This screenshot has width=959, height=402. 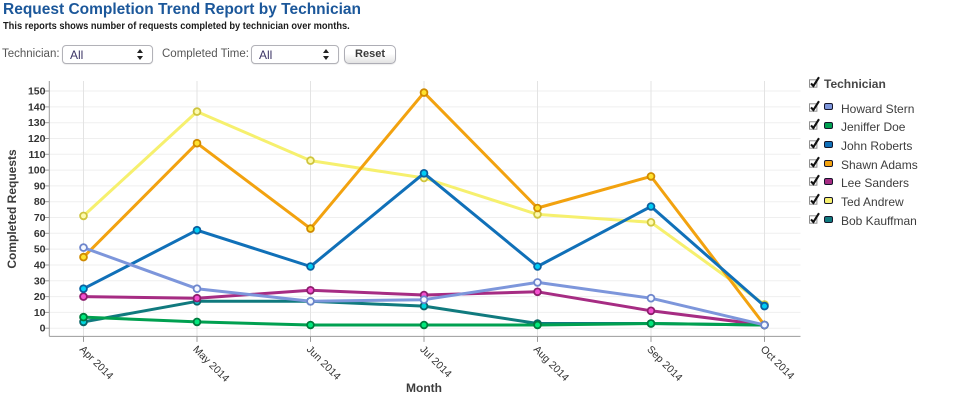 I want to click on svg-text: 10, so click(x=40, y=313).